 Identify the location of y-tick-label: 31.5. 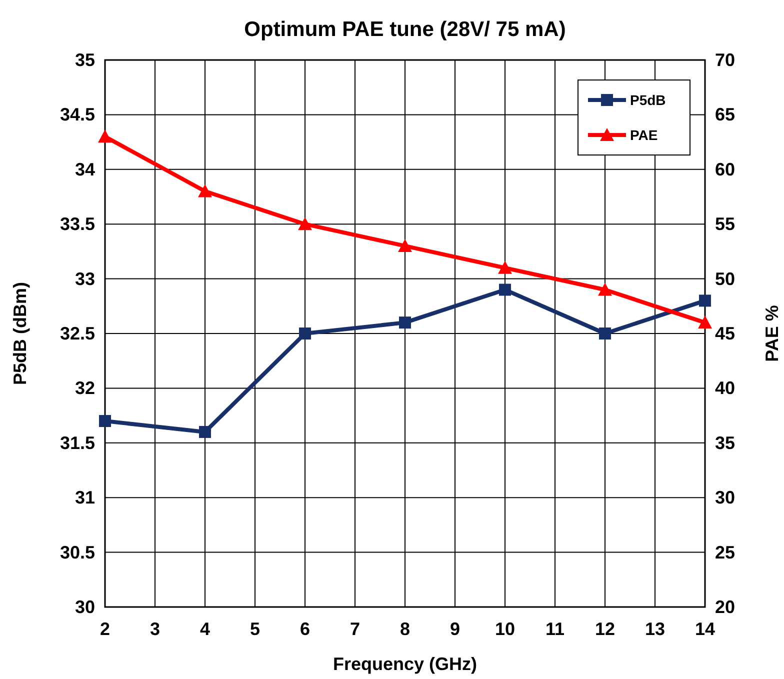
(77, 442).